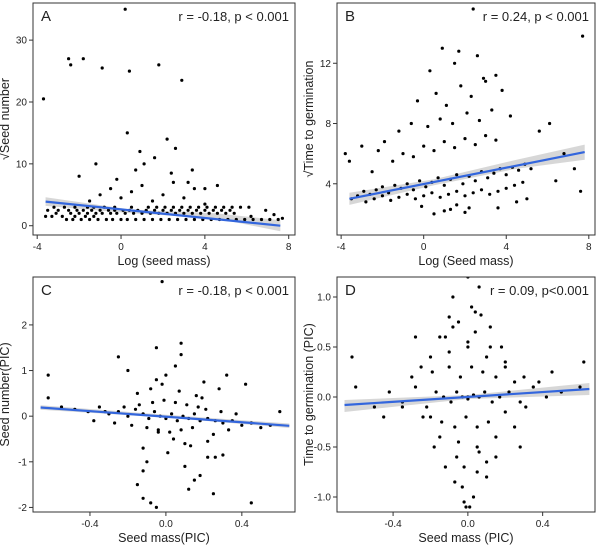 The width and height of the screenshot is (600, 546). What do you see at coordinates (289, 247) in the screenshot?
I see `x-tick-label: 8` at bounding box center [289, 247].